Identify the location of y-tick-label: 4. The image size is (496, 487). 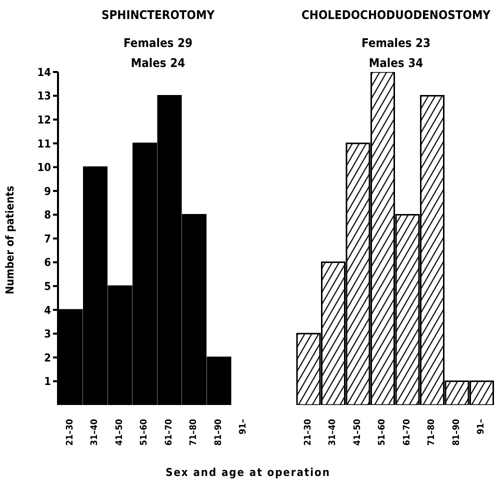
(48, 310).